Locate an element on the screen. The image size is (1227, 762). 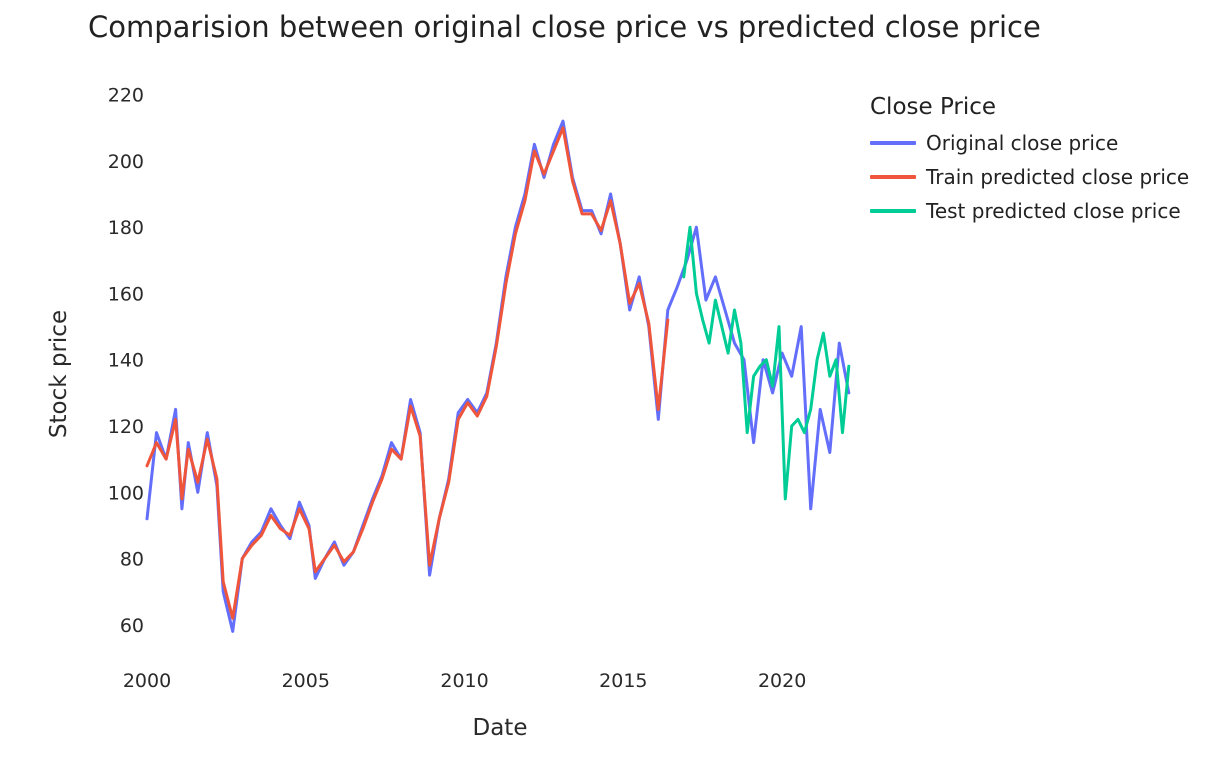
x-tick-label: 2010 is located at coordinates (464, 681).